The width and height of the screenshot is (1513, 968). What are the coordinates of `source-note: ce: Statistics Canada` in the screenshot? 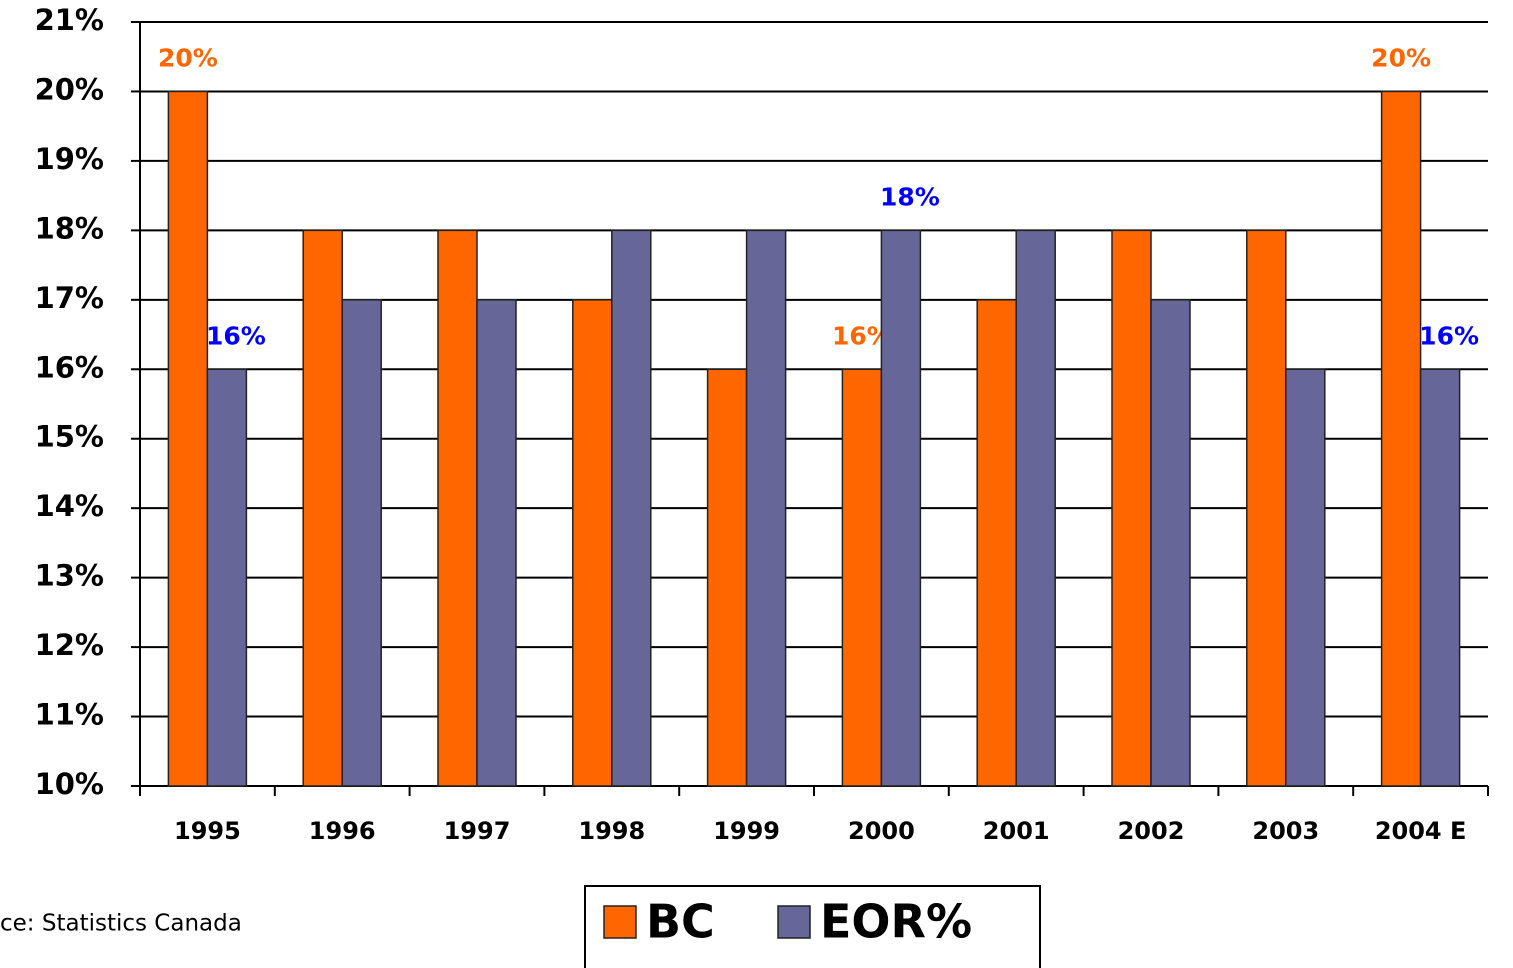 It's located at (121, 924).